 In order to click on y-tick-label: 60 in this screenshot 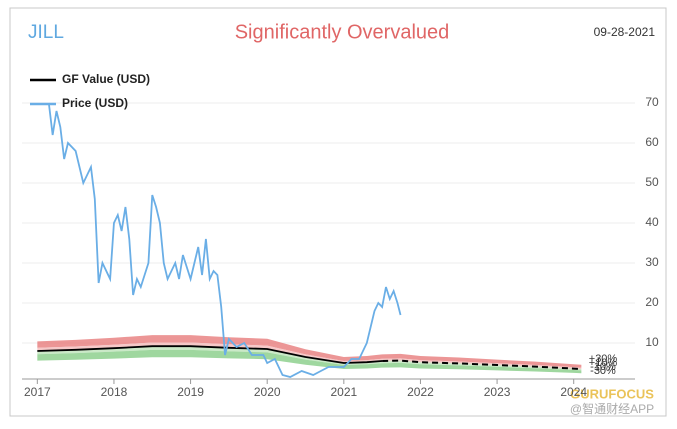, I will do `click(652, 142)`.